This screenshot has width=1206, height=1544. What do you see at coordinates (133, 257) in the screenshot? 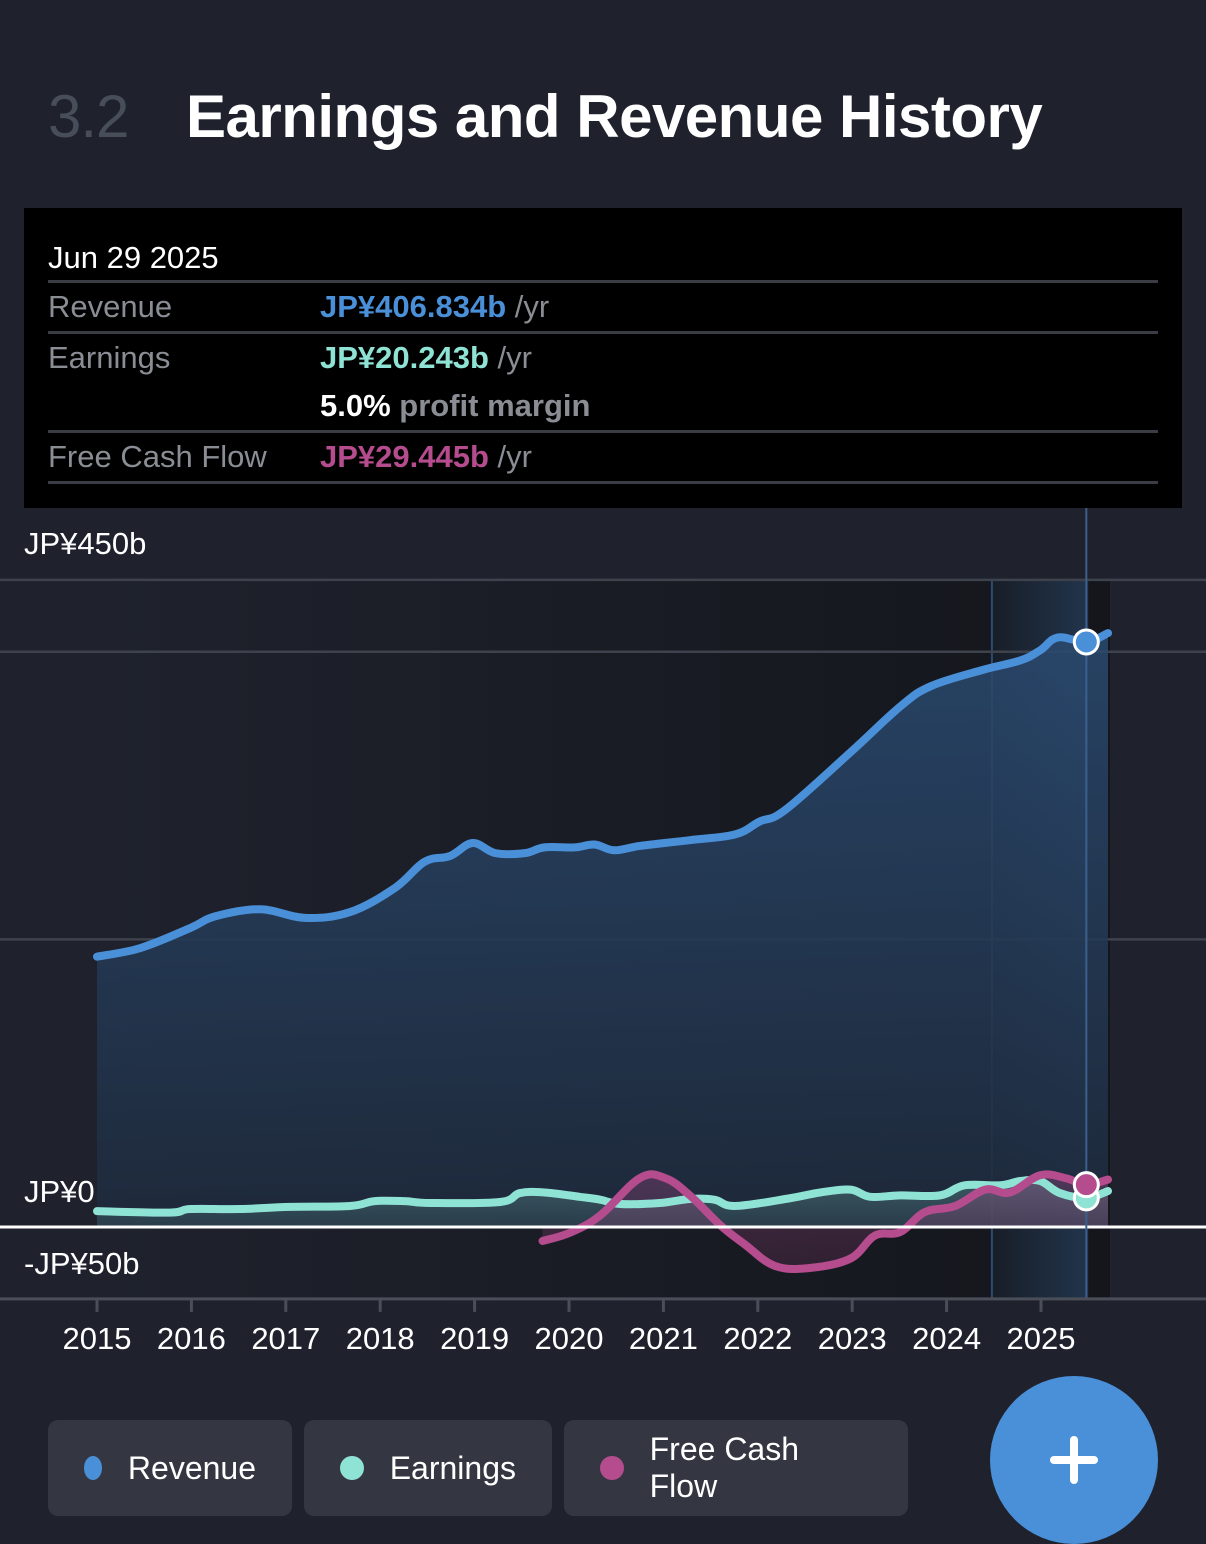
I see `tooltip-date: Jun 29 2025` at bounding box center [133, 257].